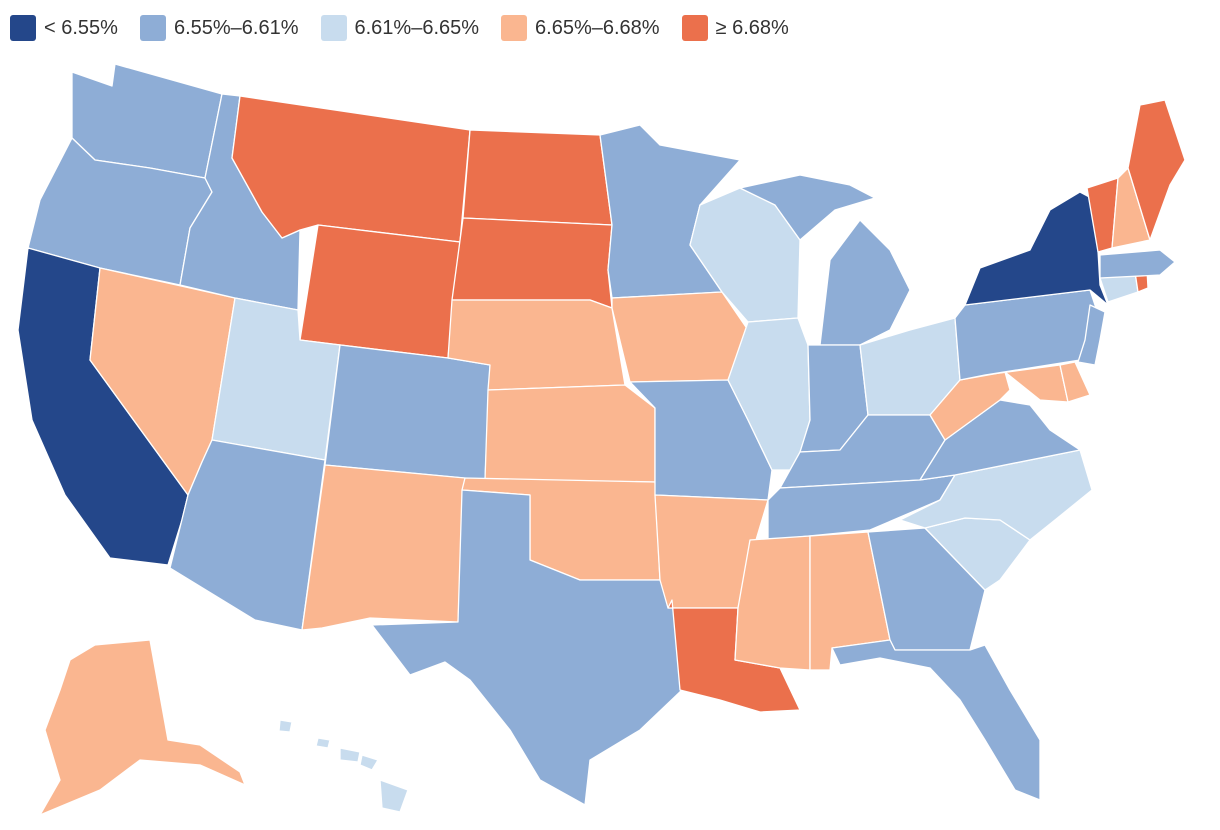  What do you see at coordinates (825, 260) in the screenshot?
I see `state-MI` at bounding box center [825, 260].